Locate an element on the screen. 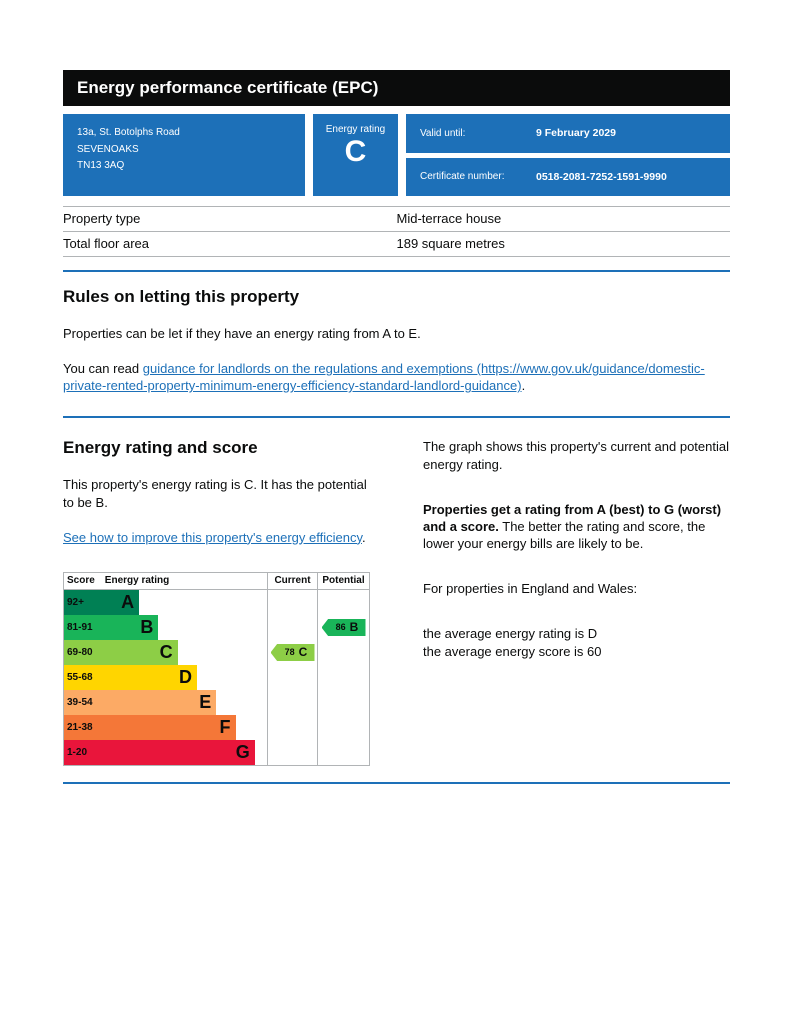 The height and width of the screenshot is (1024, 793). table-row: Property type Mid-terrace house is located at coordinates (396, 218).